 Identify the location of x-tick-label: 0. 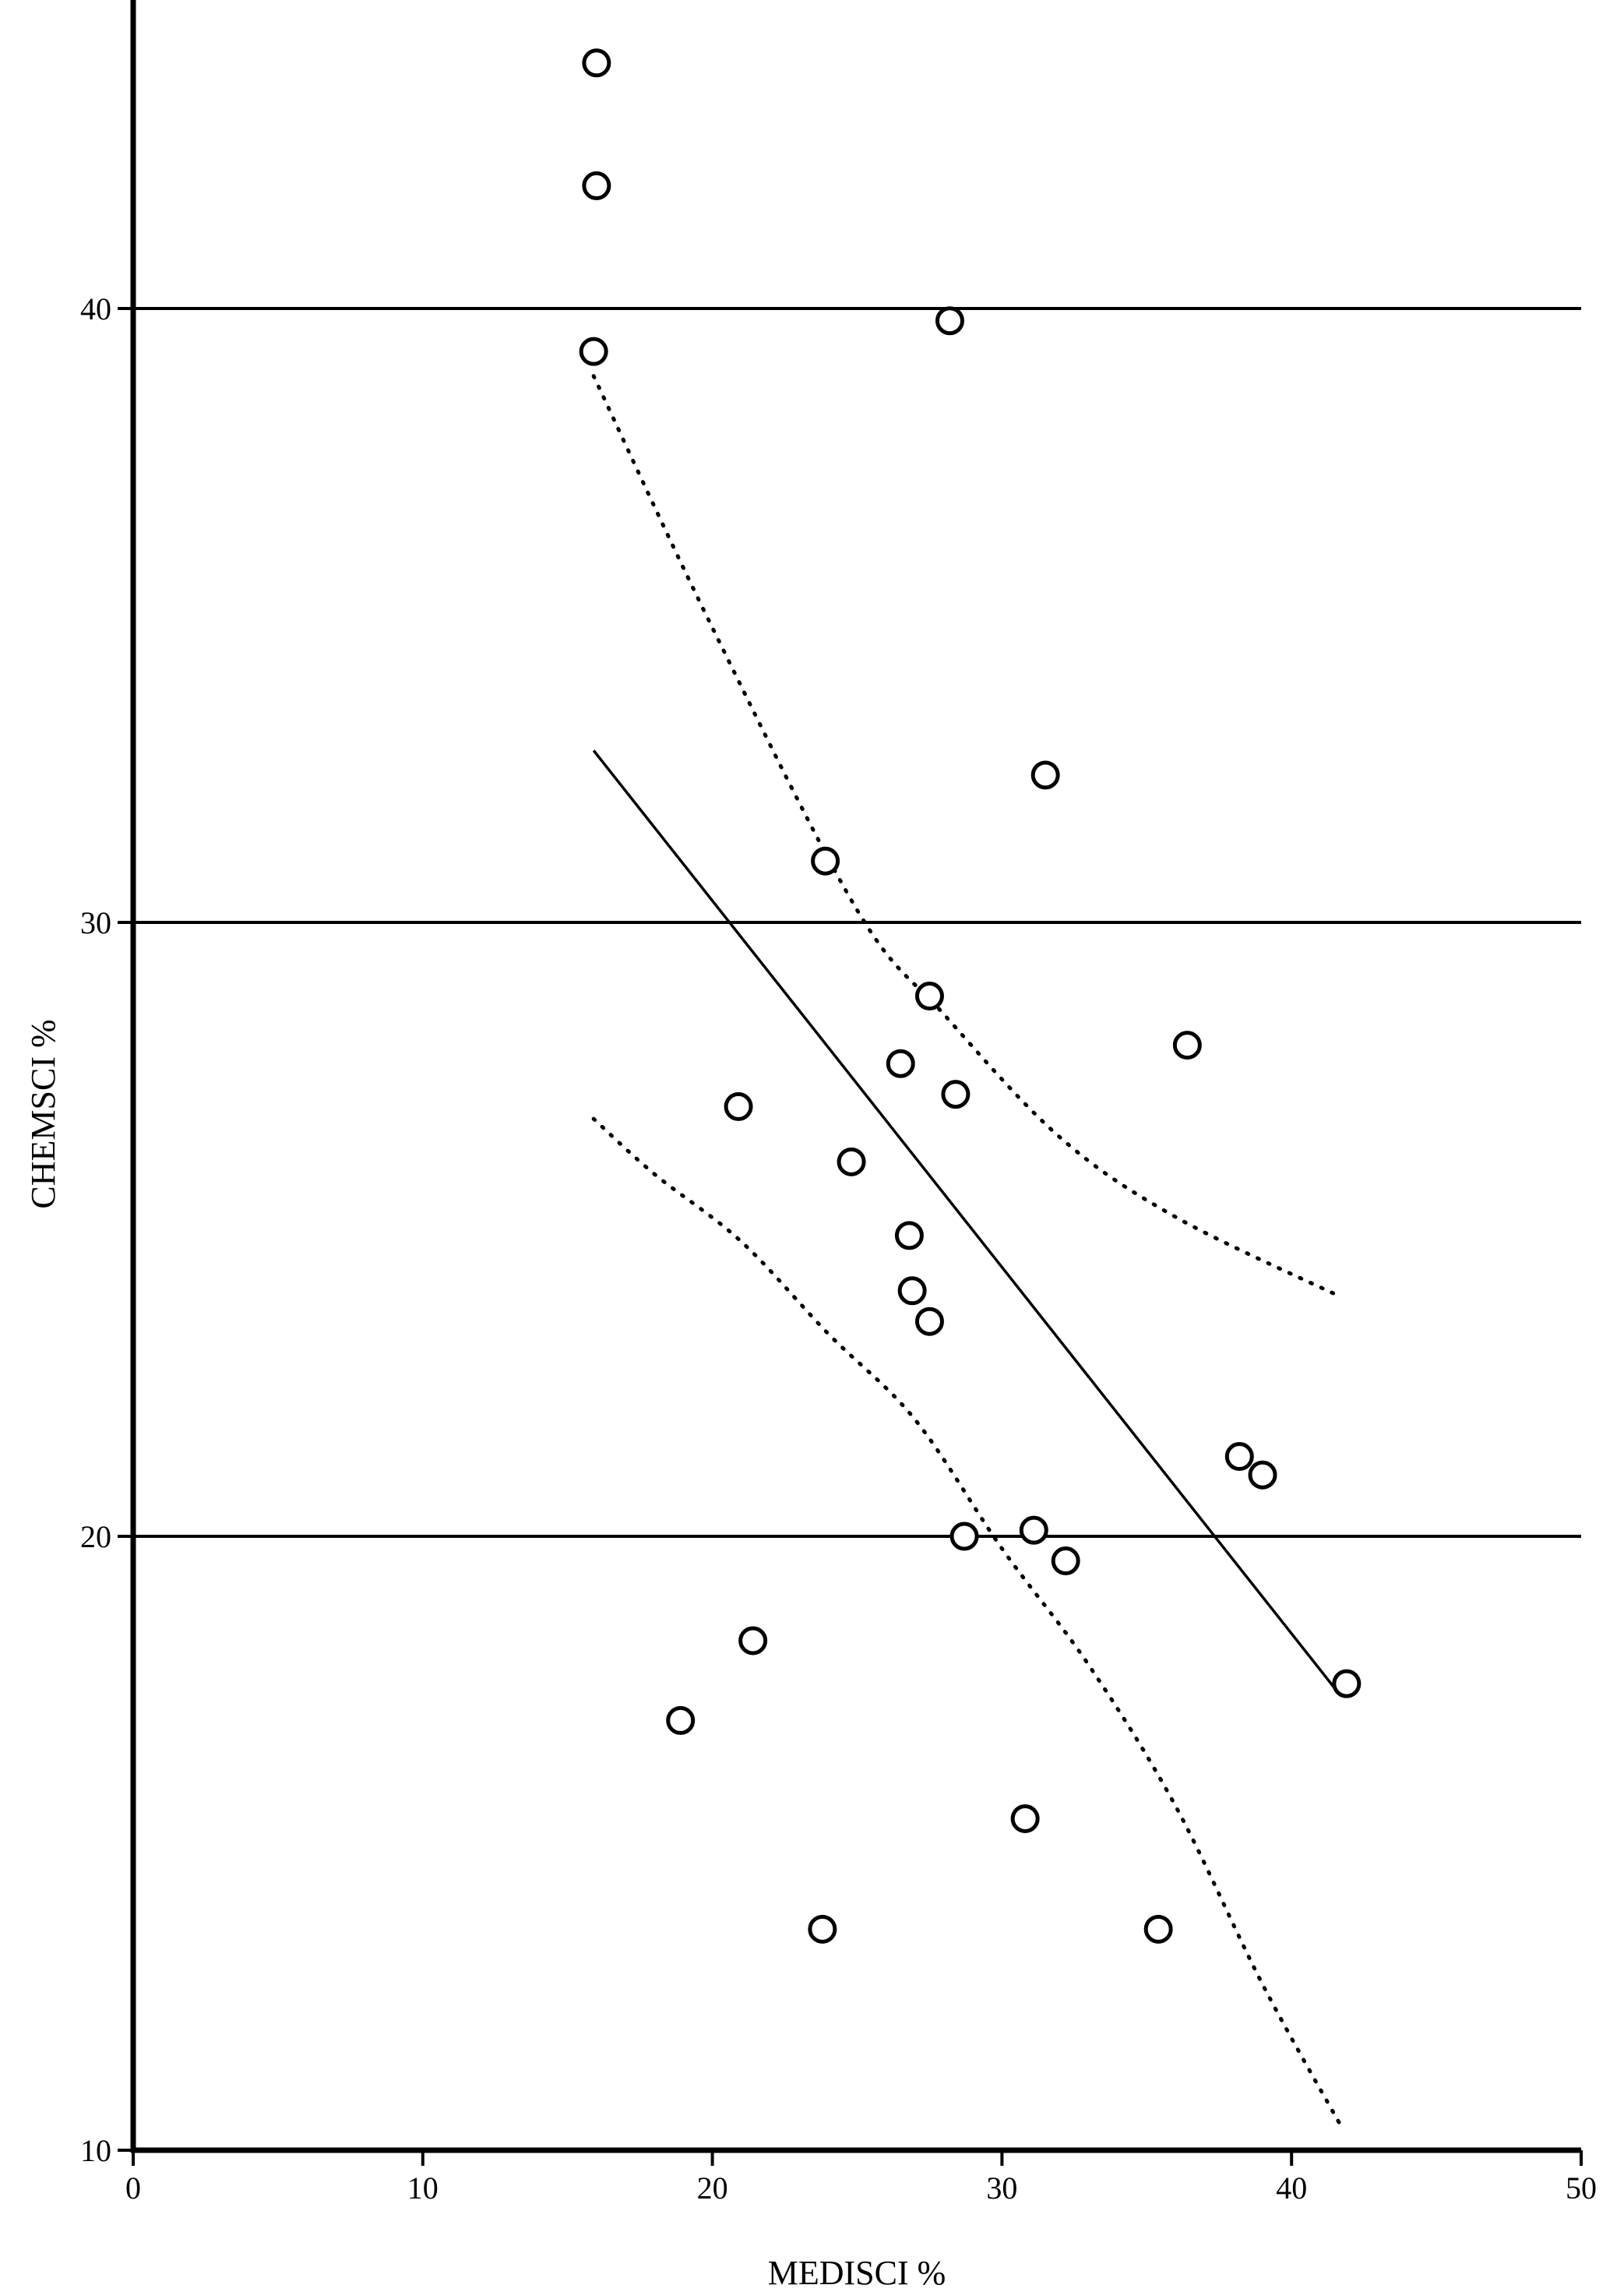
(133, 2188).